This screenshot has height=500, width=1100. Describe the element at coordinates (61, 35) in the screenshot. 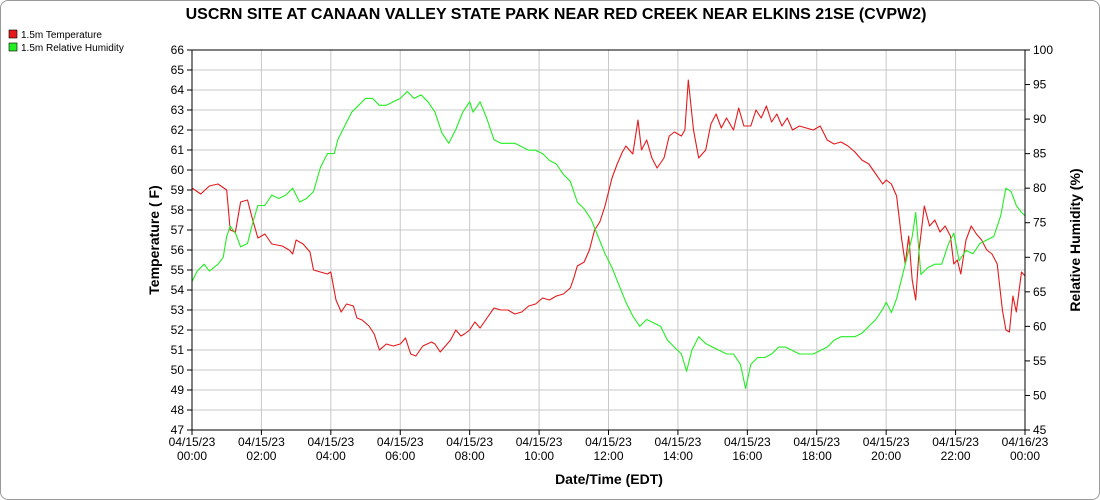

I see `legend-temperature-label: 1.5m Temperature` at that location.